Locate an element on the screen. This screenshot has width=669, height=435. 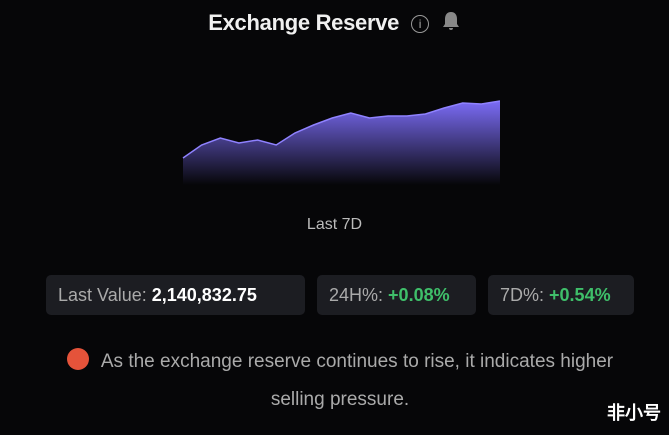
chart-line is located at coordinates (341, 129).